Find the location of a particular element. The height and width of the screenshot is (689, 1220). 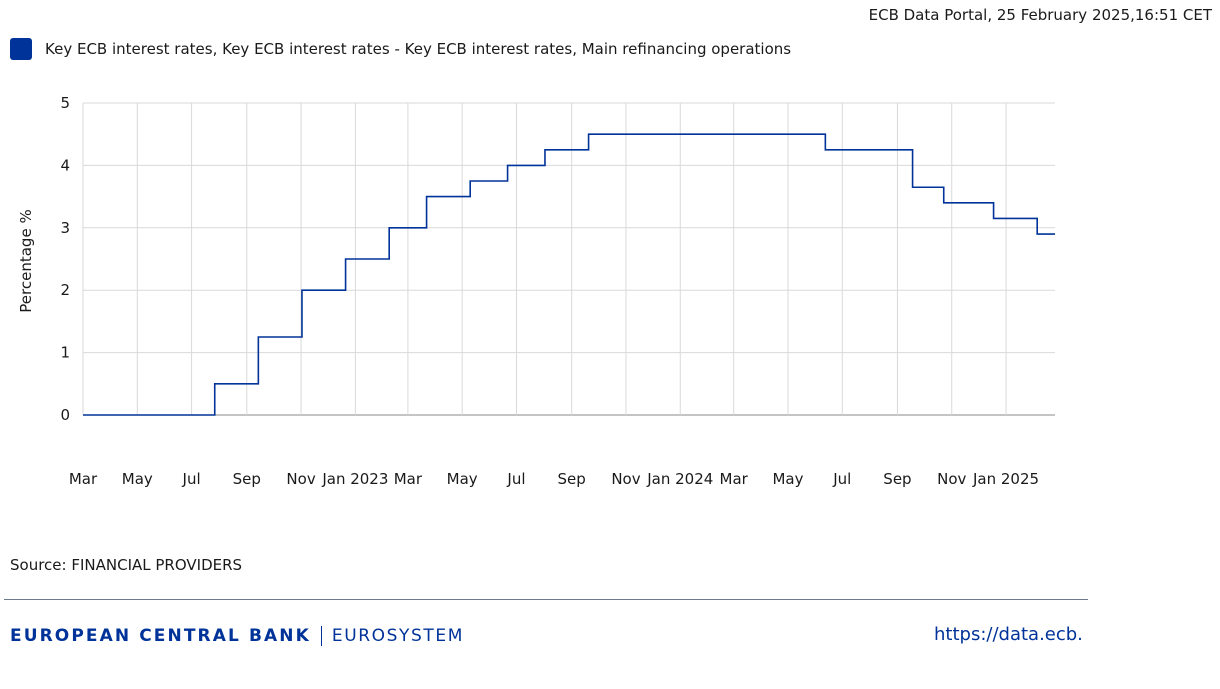

y-tick-label: 2 is located at coordinates (65, 290).